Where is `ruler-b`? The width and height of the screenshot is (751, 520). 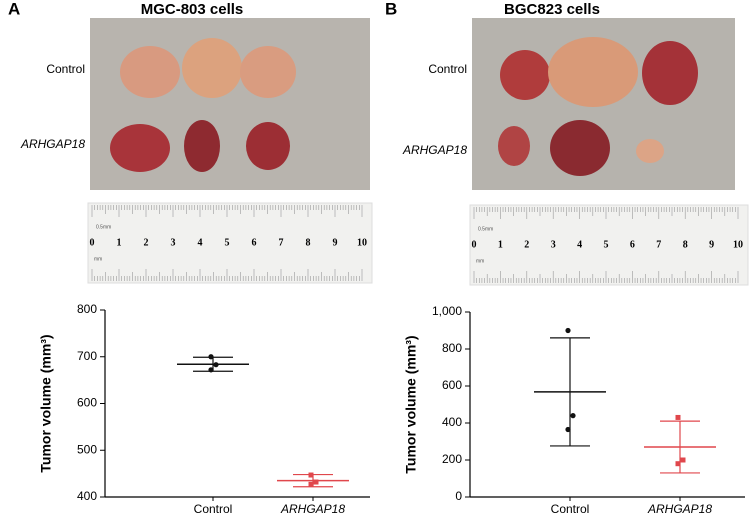 ruler-b is located at coordinates (609, 245).